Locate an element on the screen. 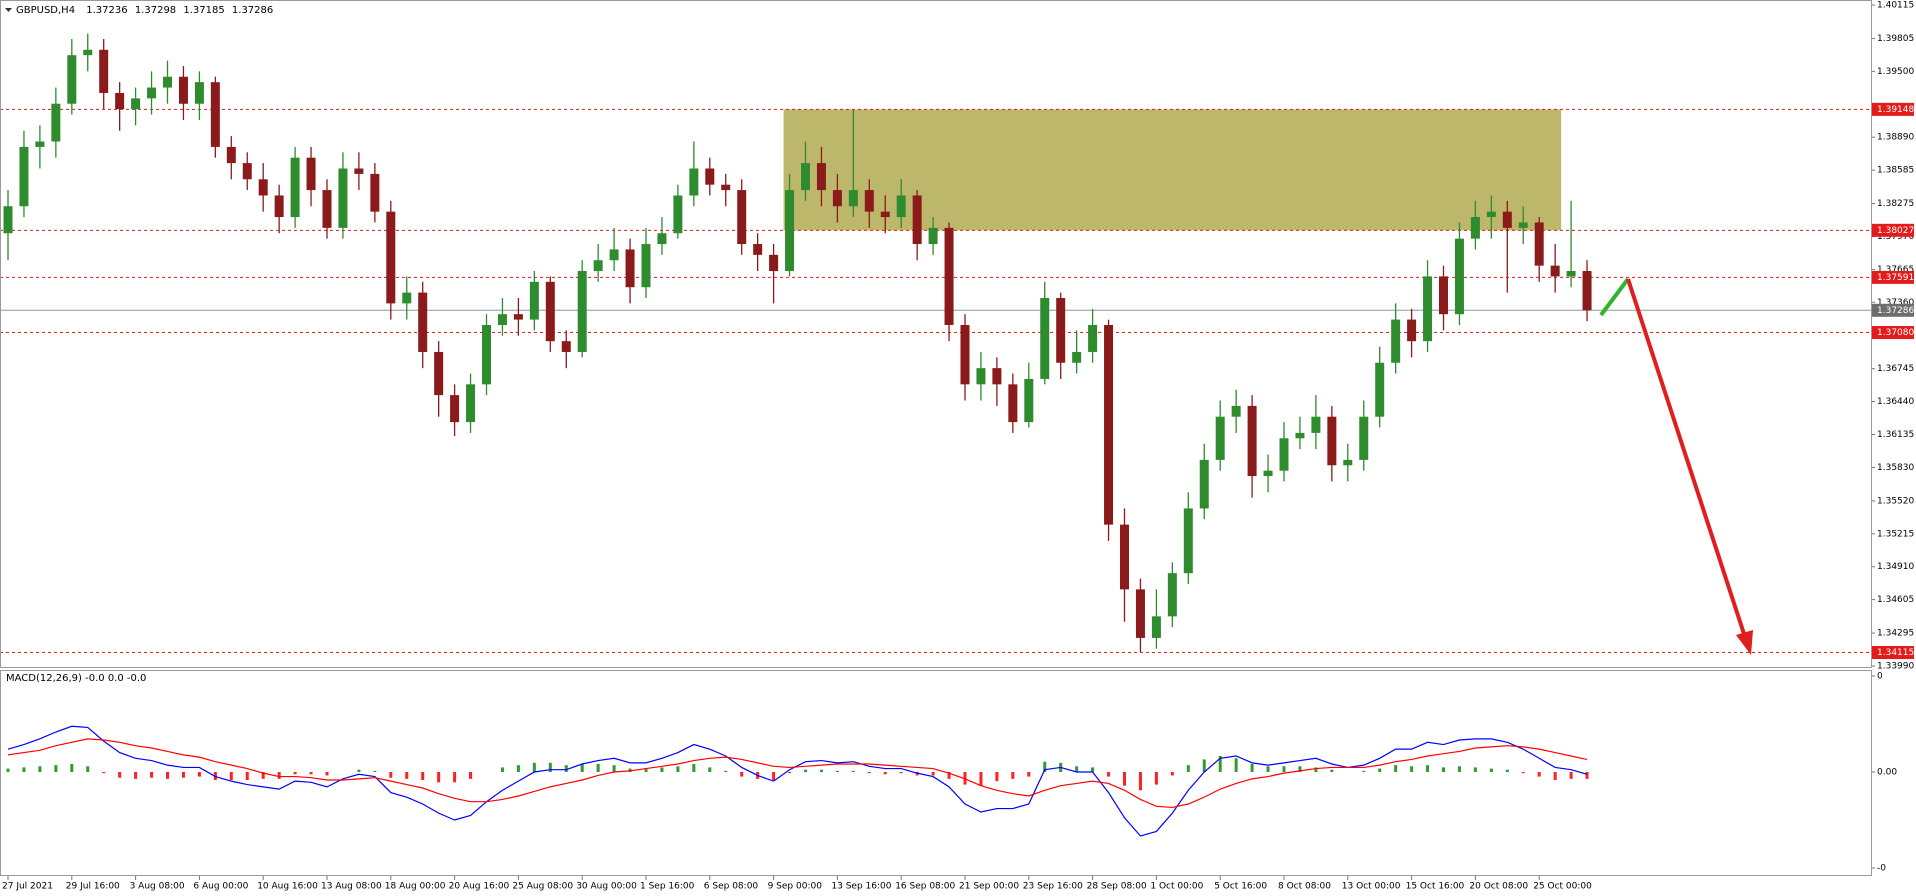 The height and width of the screenshot is (896, 1916). y-tick-label: 0.00 is located at coordinates (1887, 773).